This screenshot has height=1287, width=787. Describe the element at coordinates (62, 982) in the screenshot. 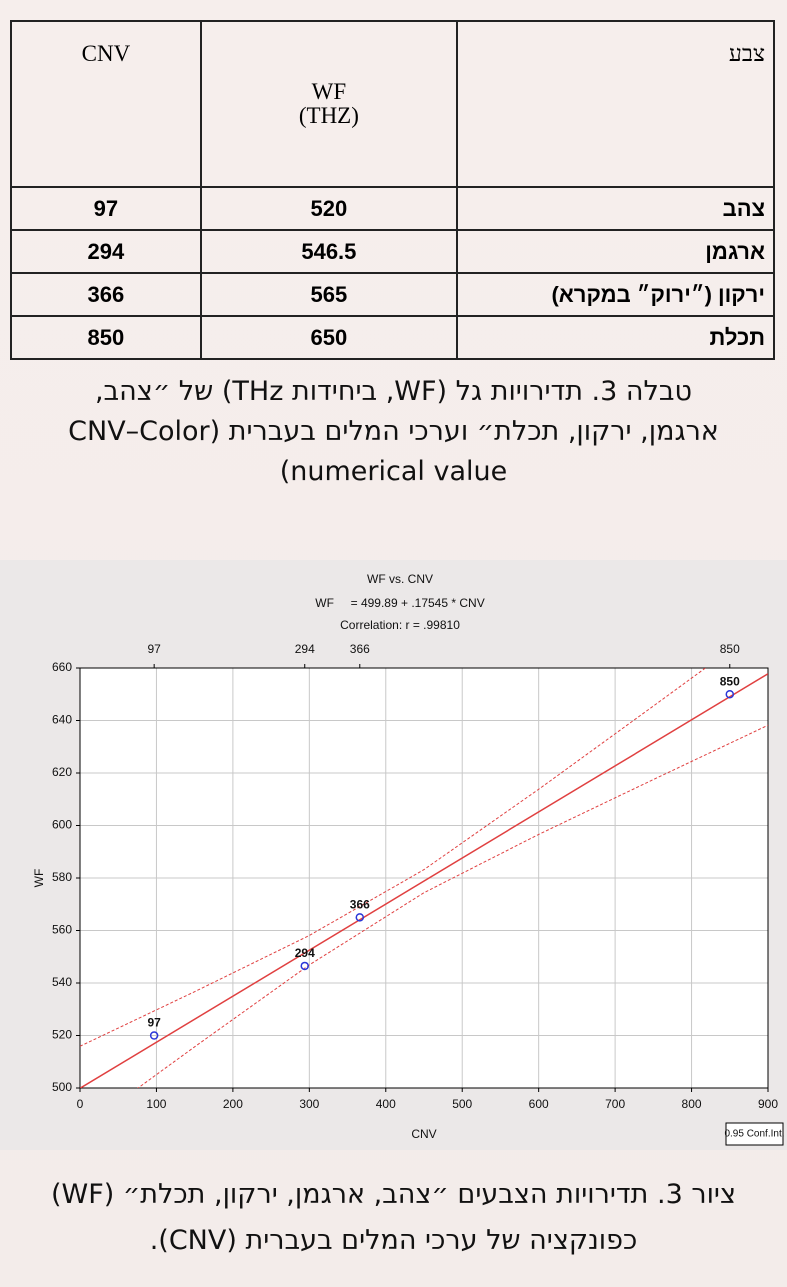

I see `y-tick-label: 540` at that location.